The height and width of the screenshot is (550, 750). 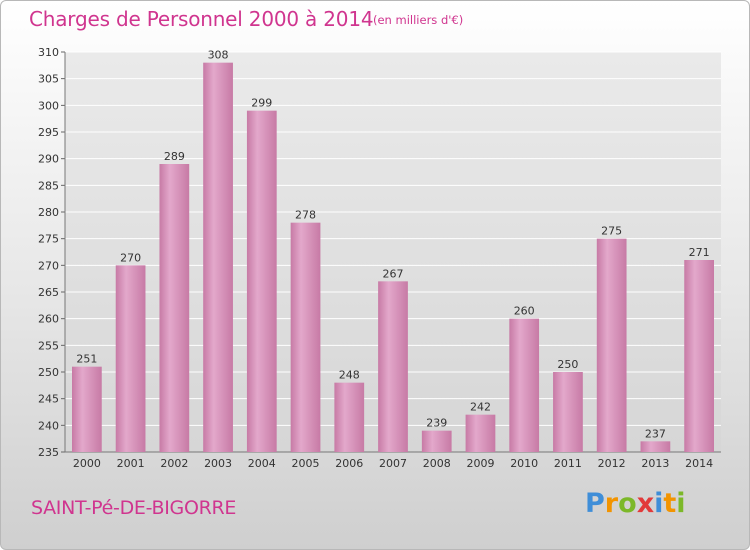 What do you see at coordinates (305, 215) in the screenshot?
I see `data-label: 278` at bounding box center [305, 215].